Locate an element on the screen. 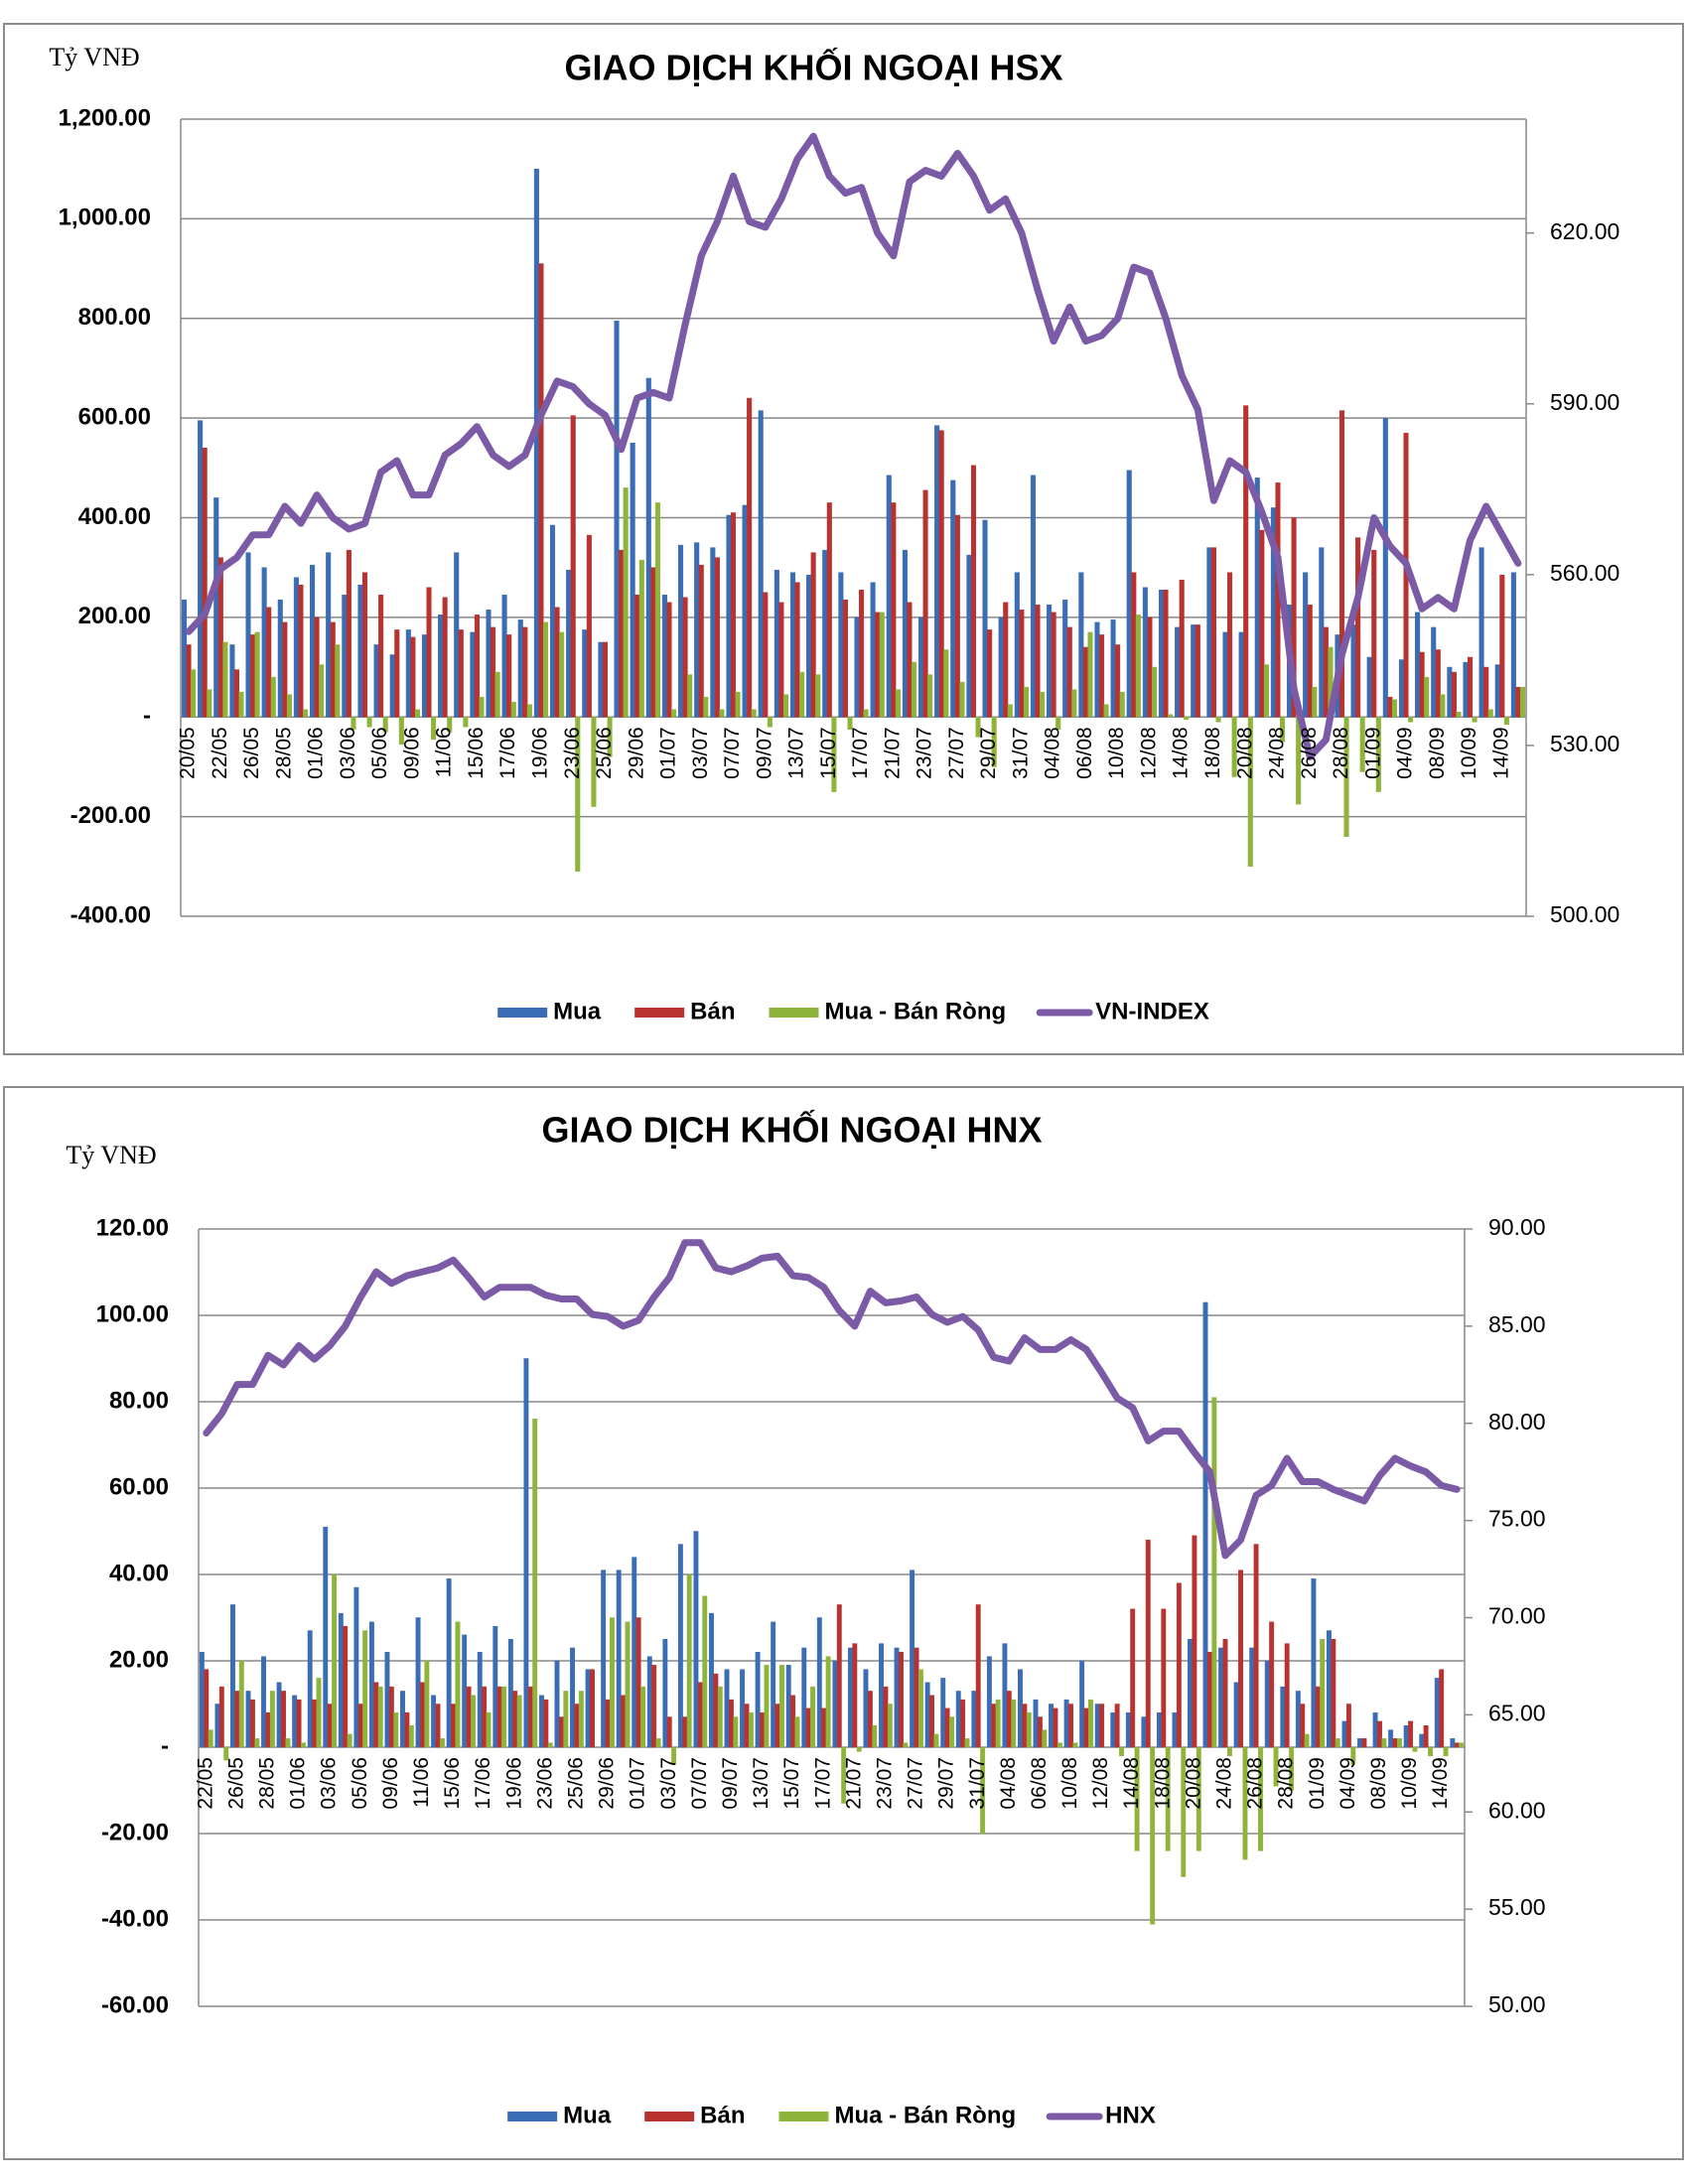  x-tick-label: 06/08 is located at coordinates (1084, 753).